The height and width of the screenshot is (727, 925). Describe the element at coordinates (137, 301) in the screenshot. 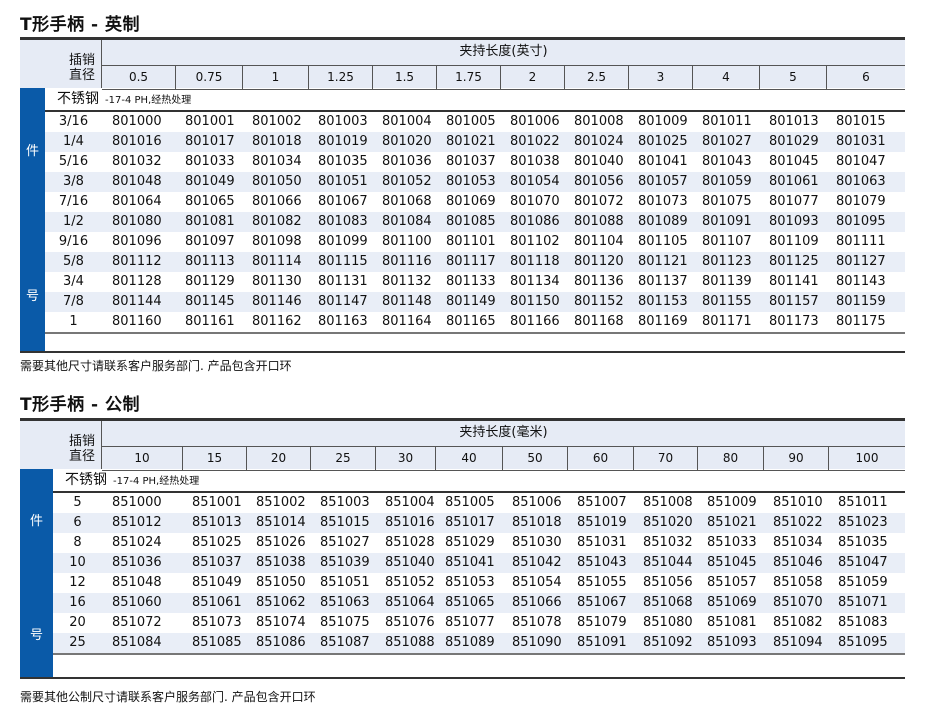

I see `part-number-cell: 801144` at that location.